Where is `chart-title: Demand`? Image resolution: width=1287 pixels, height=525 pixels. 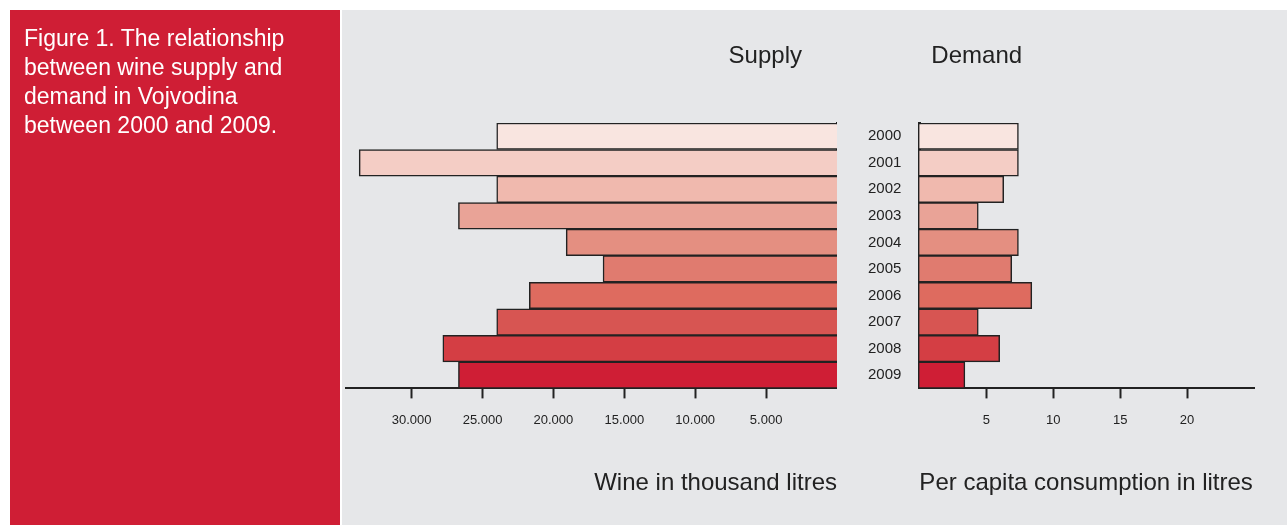 chart-title: Demand is located at coordinates (977, 54).